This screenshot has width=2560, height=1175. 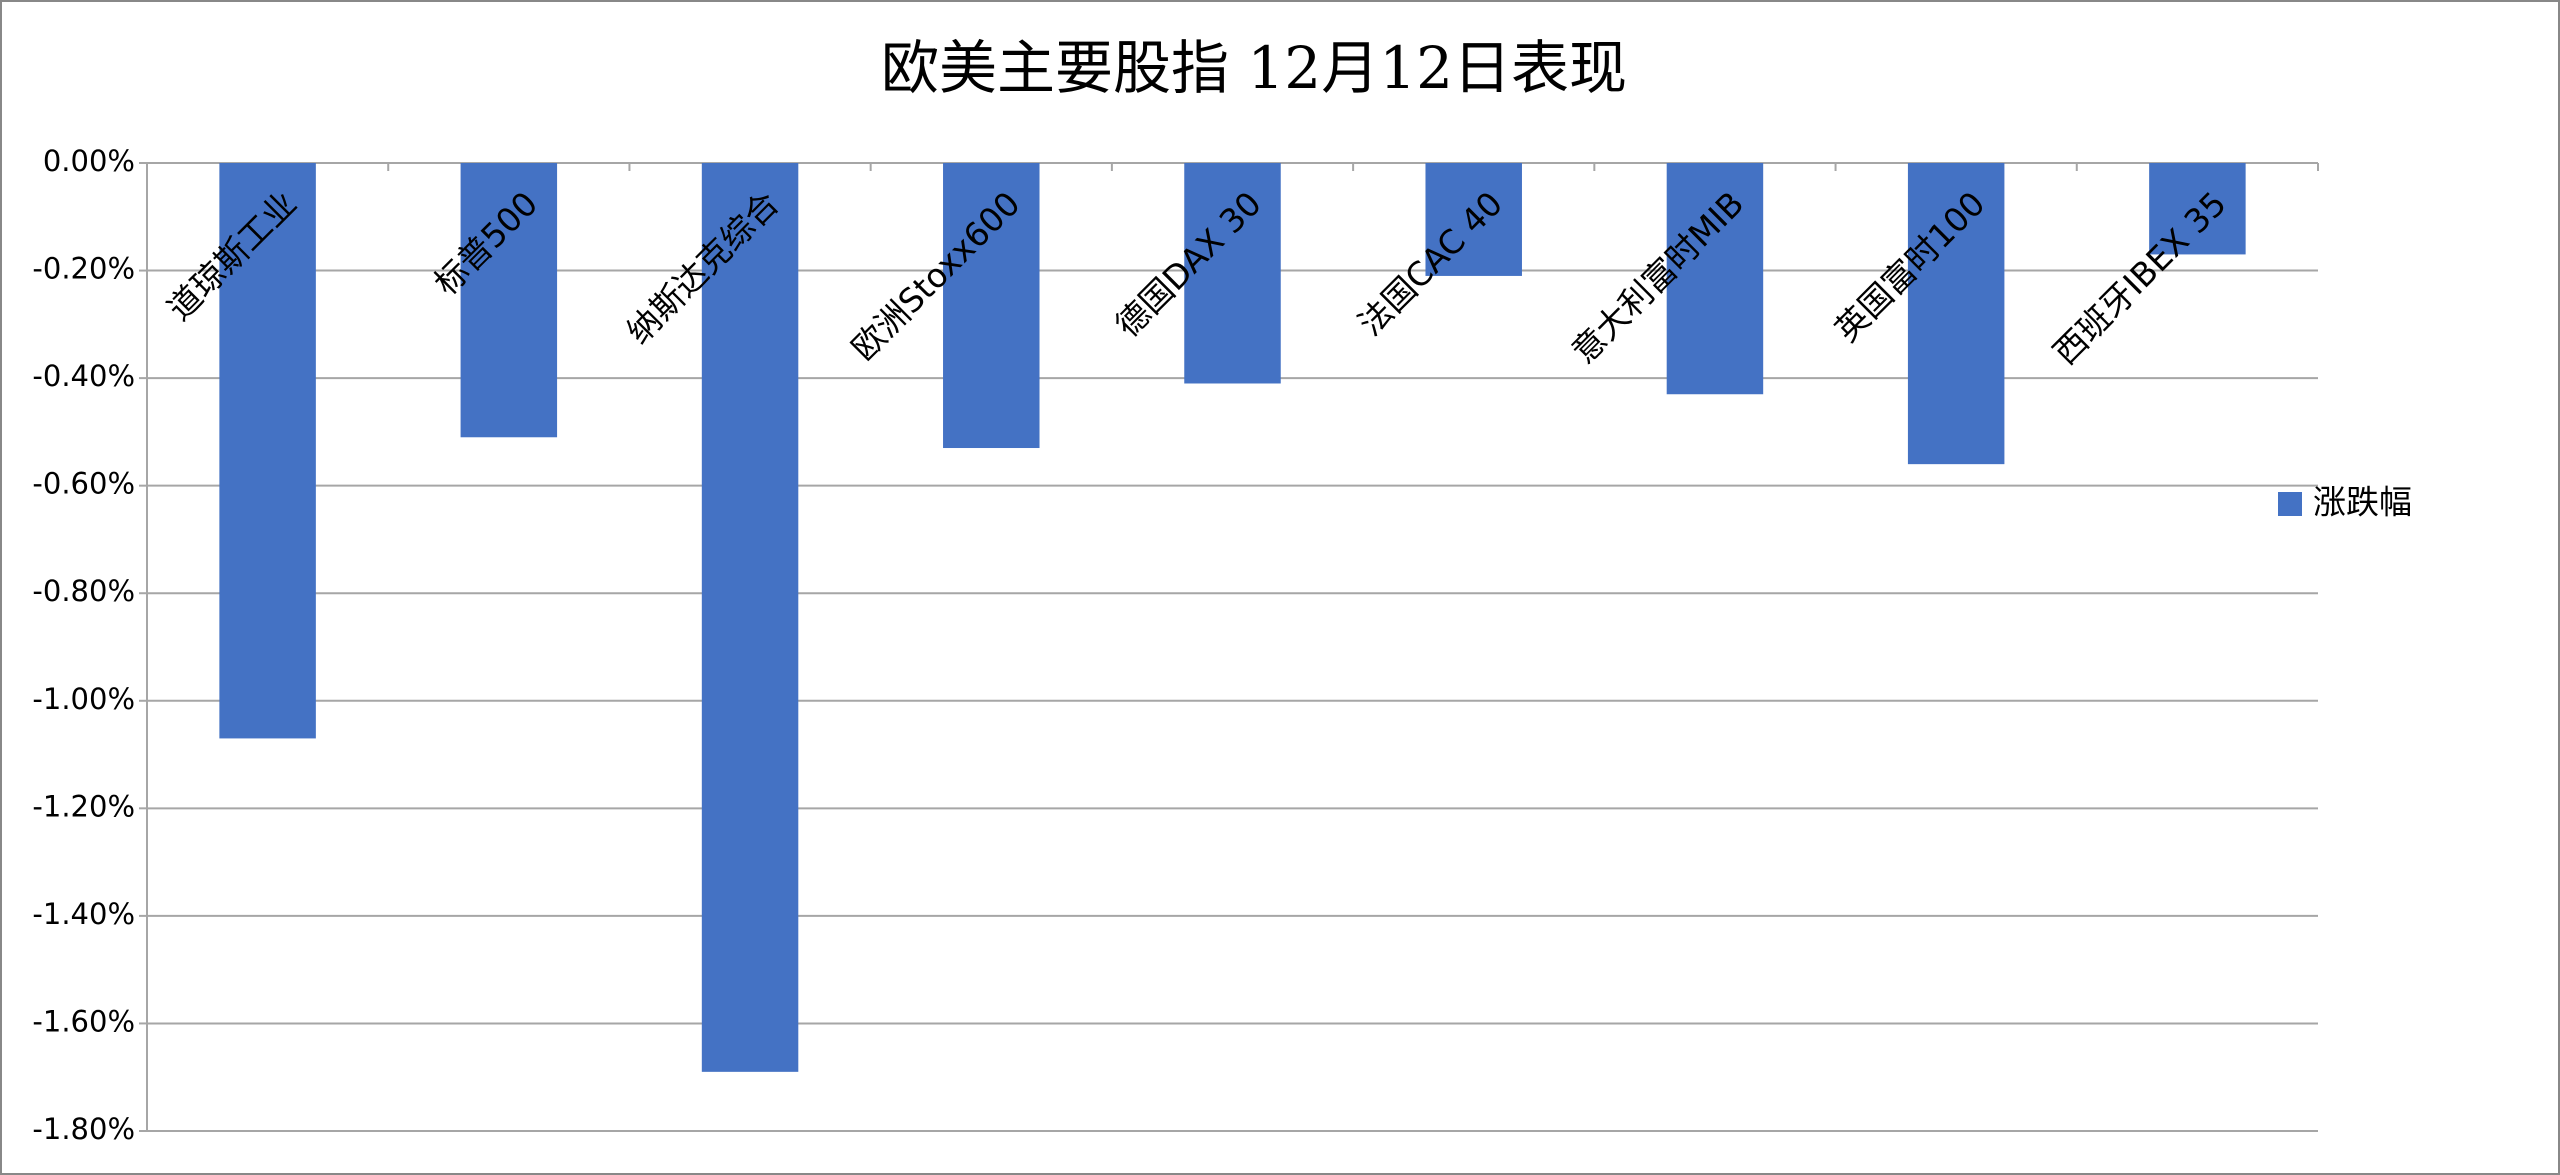 What do you see at coordinates (83, 806) in the screenshot?
I see `y-tick-label: -1.20%` at bounding box center [83, 806].